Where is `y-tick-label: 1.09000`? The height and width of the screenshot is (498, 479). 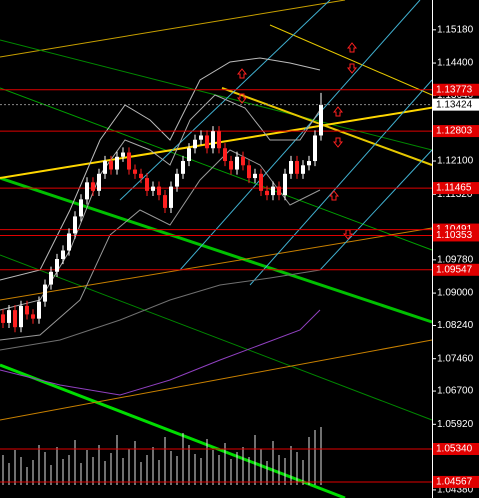 y-tick-label: 1.09000 is located at coordinates (455, 293).